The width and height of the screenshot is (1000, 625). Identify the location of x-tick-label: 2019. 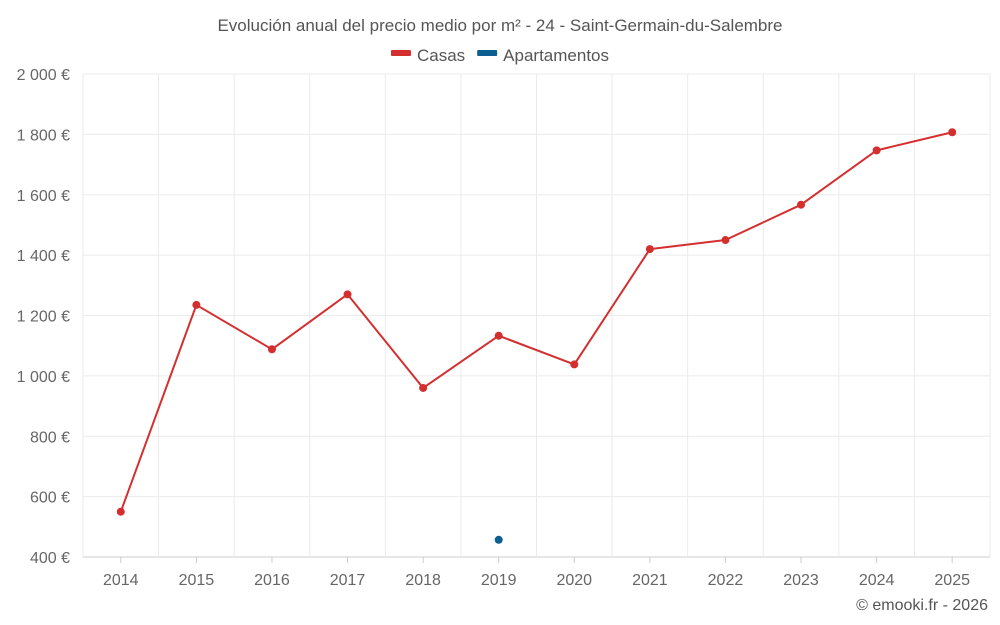
(499, 580).